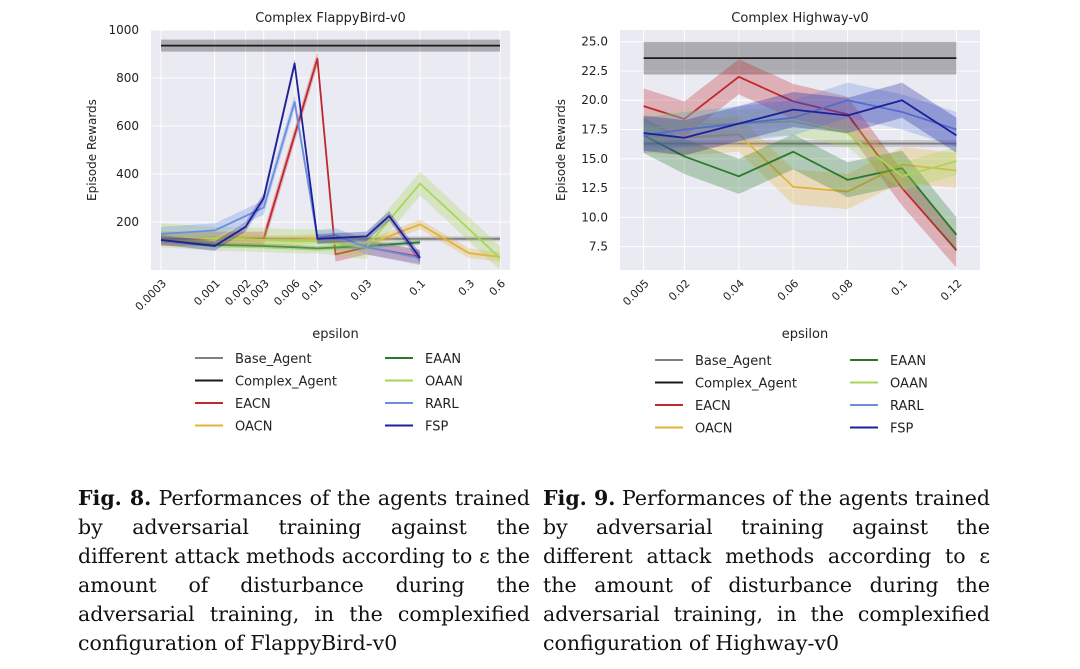  Describe the element at coordinates (123, 30) in the screenshot. I see `fb-y-tick-label: 1000` at that location.